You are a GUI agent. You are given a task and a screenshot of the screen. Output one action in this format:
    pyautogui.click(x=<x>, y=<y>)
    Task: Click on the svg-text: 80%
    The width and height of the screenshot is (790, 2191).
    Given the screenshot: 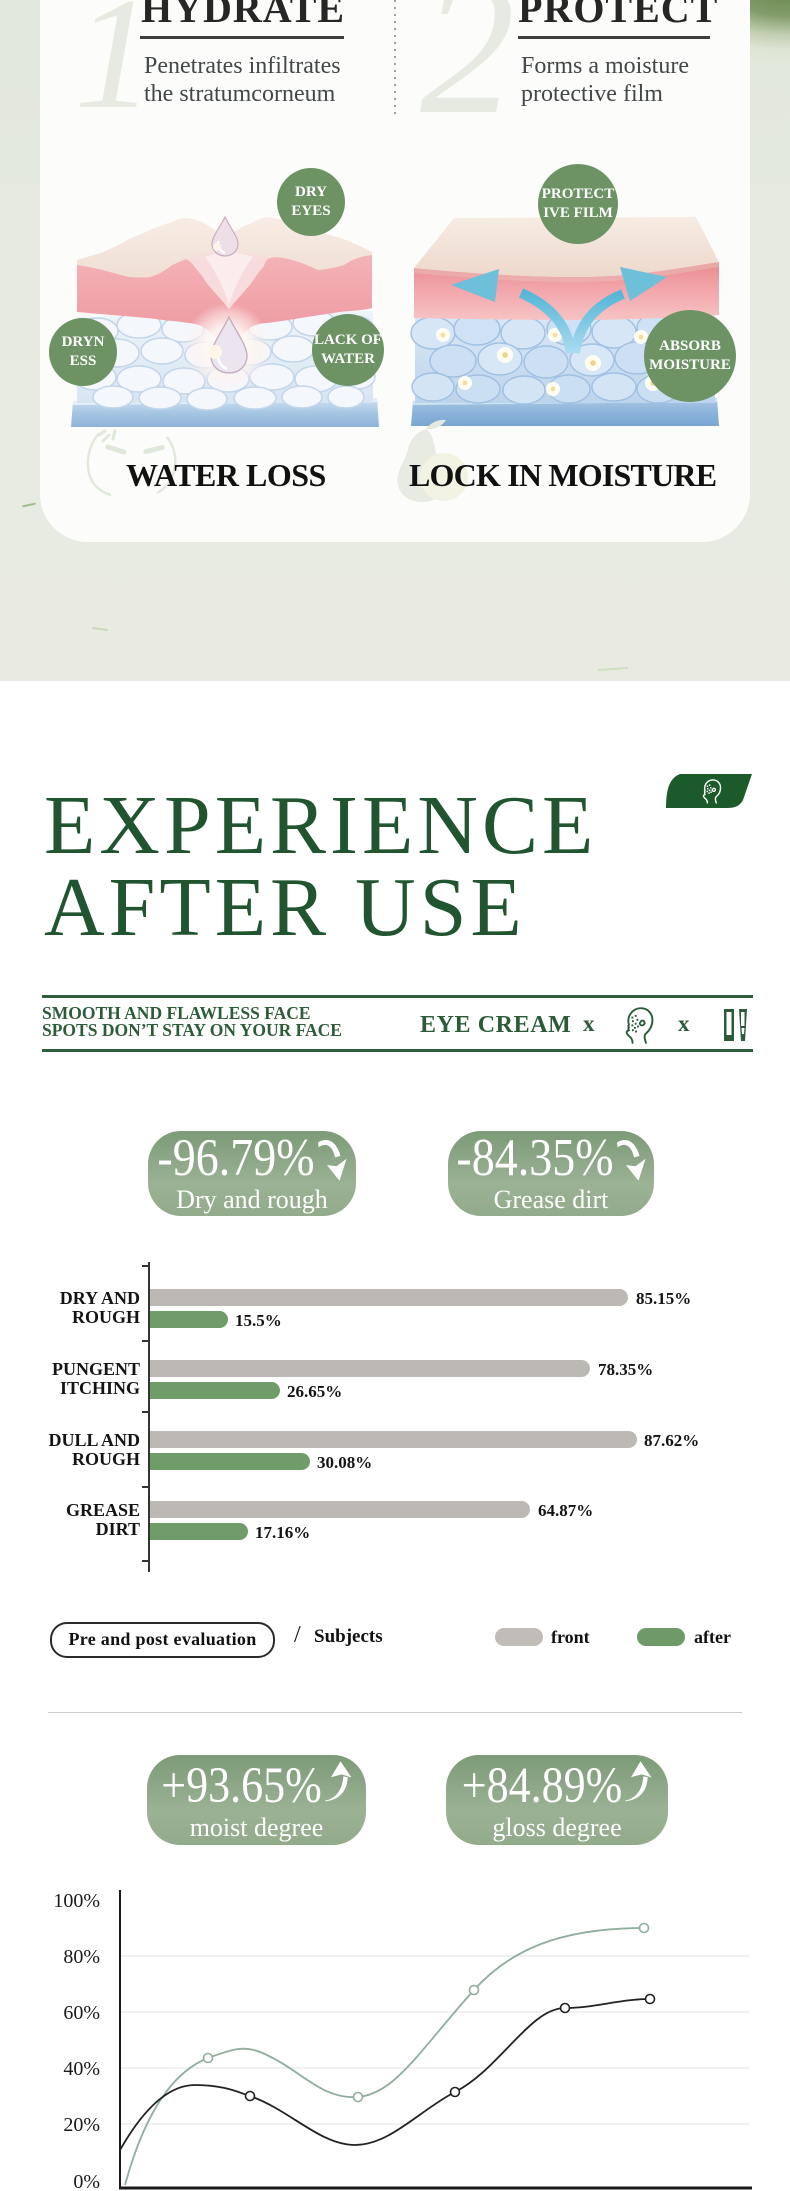 What is the action you would take?
    pyautogui.click(x=81, y=1957)
    